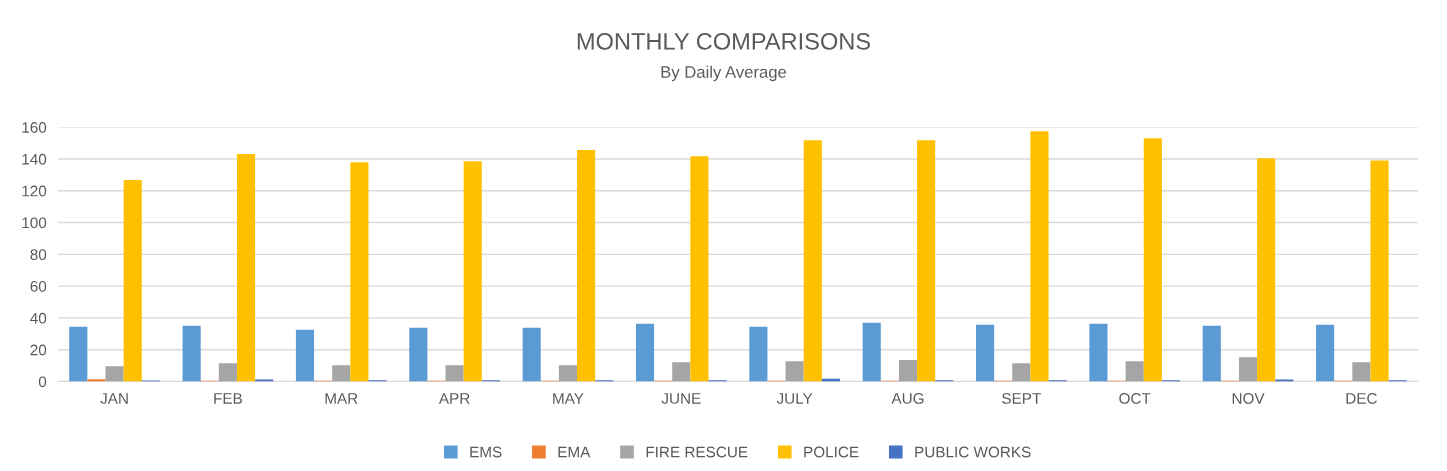 The height and width of the screenshot is (471, 1447). What do you see at coordinates (38, 286) in the screenshot?
I see `y-tick-label: 60` at bounding box center [38, 286].